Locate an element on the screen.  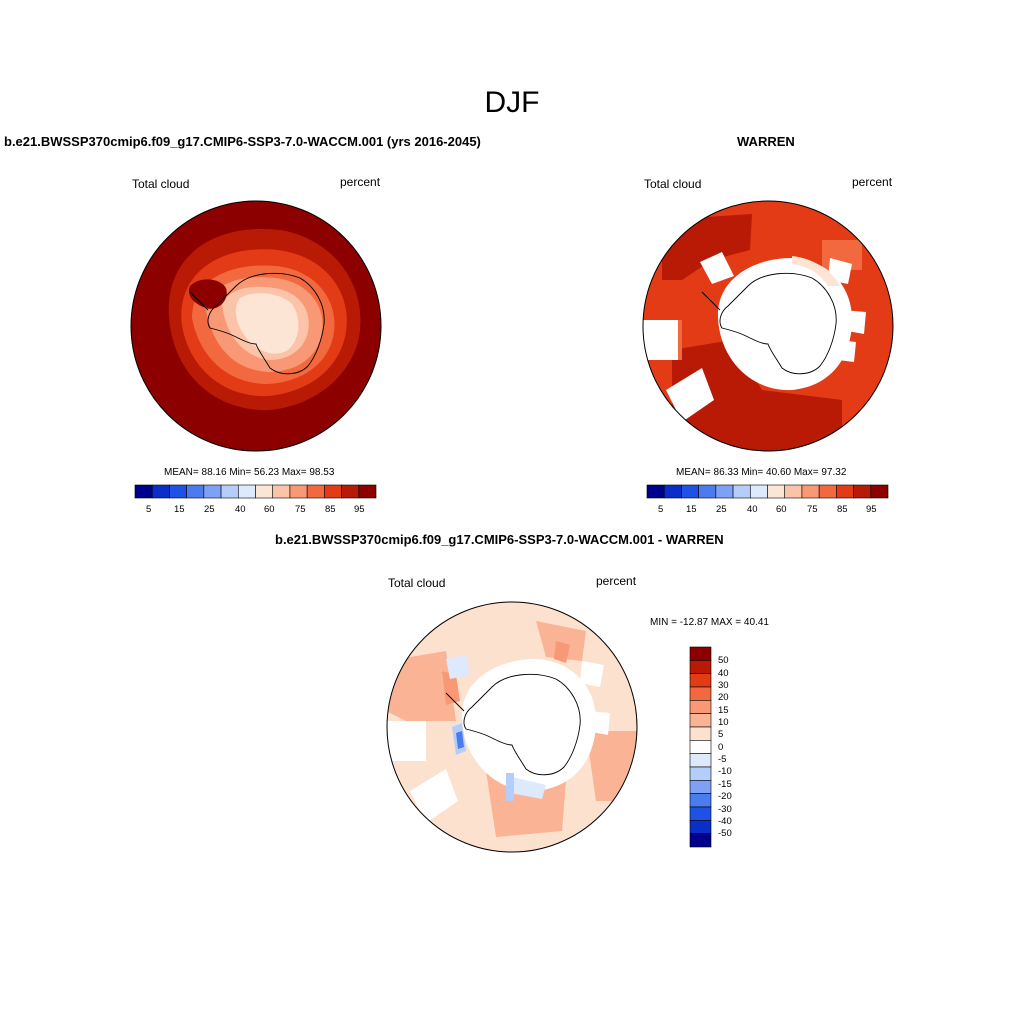
panel-1-colorbar-tick: 25 is located at coordinates (209, 509).